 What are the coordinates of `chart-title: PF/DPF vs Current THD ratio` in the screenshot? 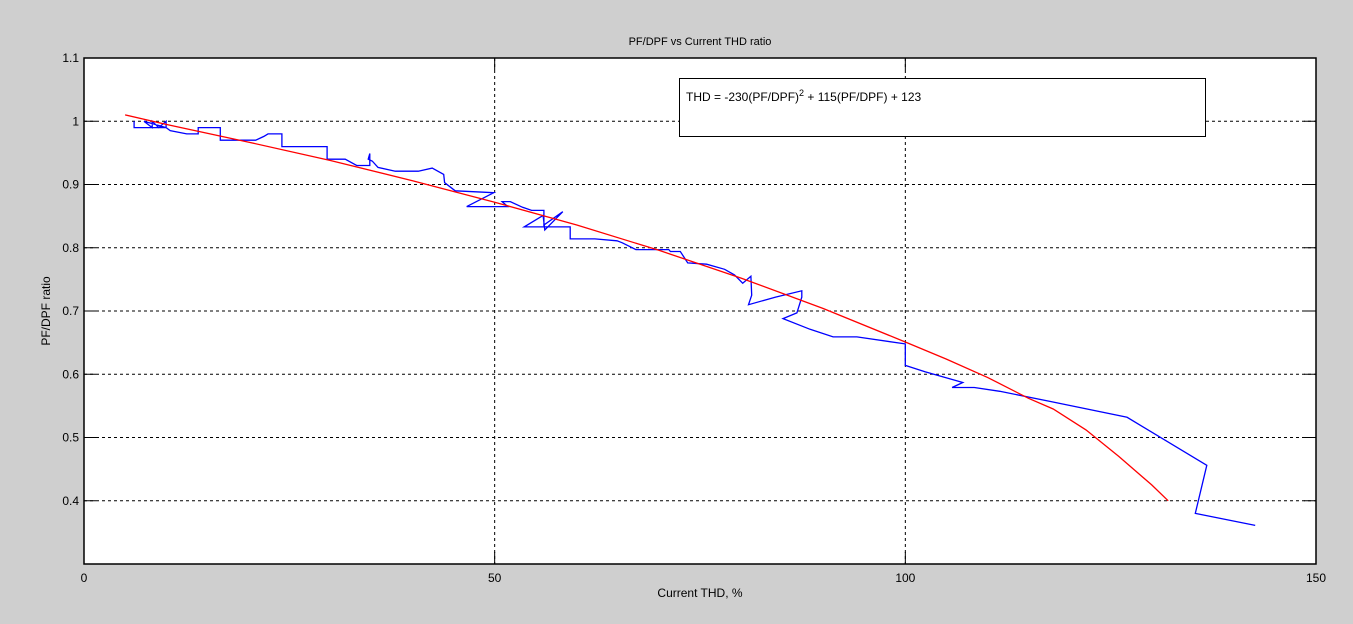 It's located at (700, 42).